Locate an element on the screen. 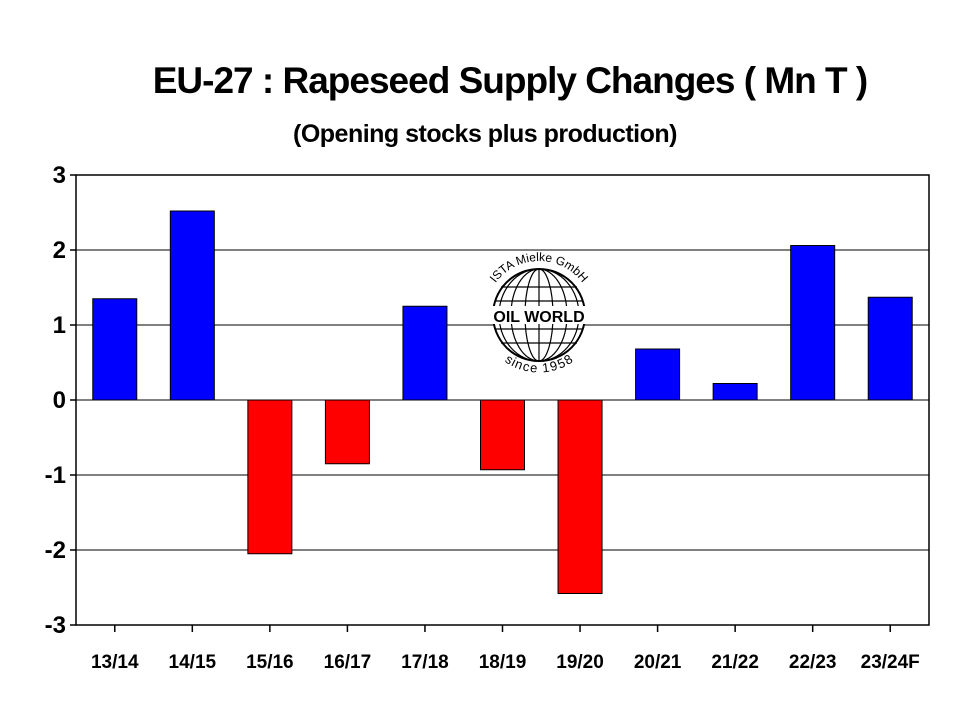  x-tick-label: 20/21 is located at coordinates (658, 662).